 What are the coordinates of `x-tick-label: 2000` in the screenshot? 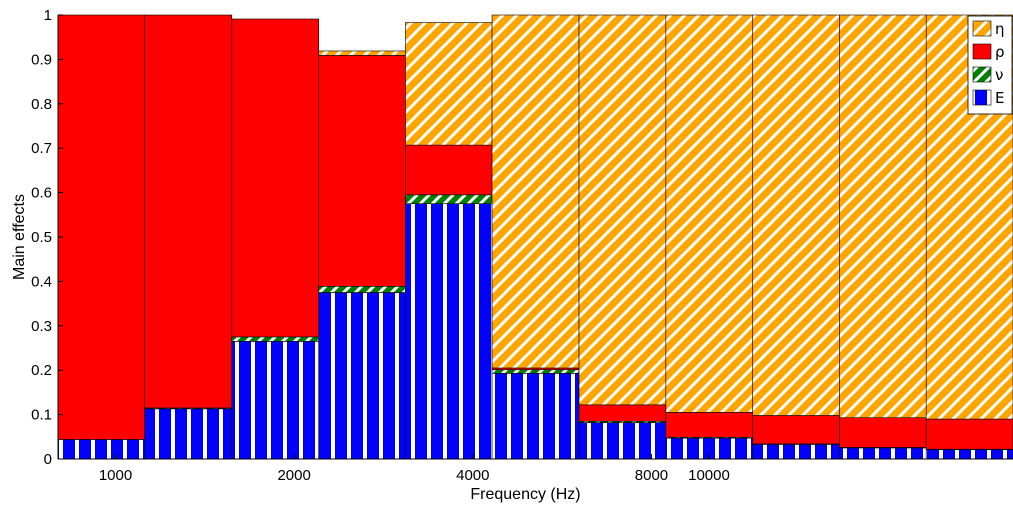 It's located at (293, 475).